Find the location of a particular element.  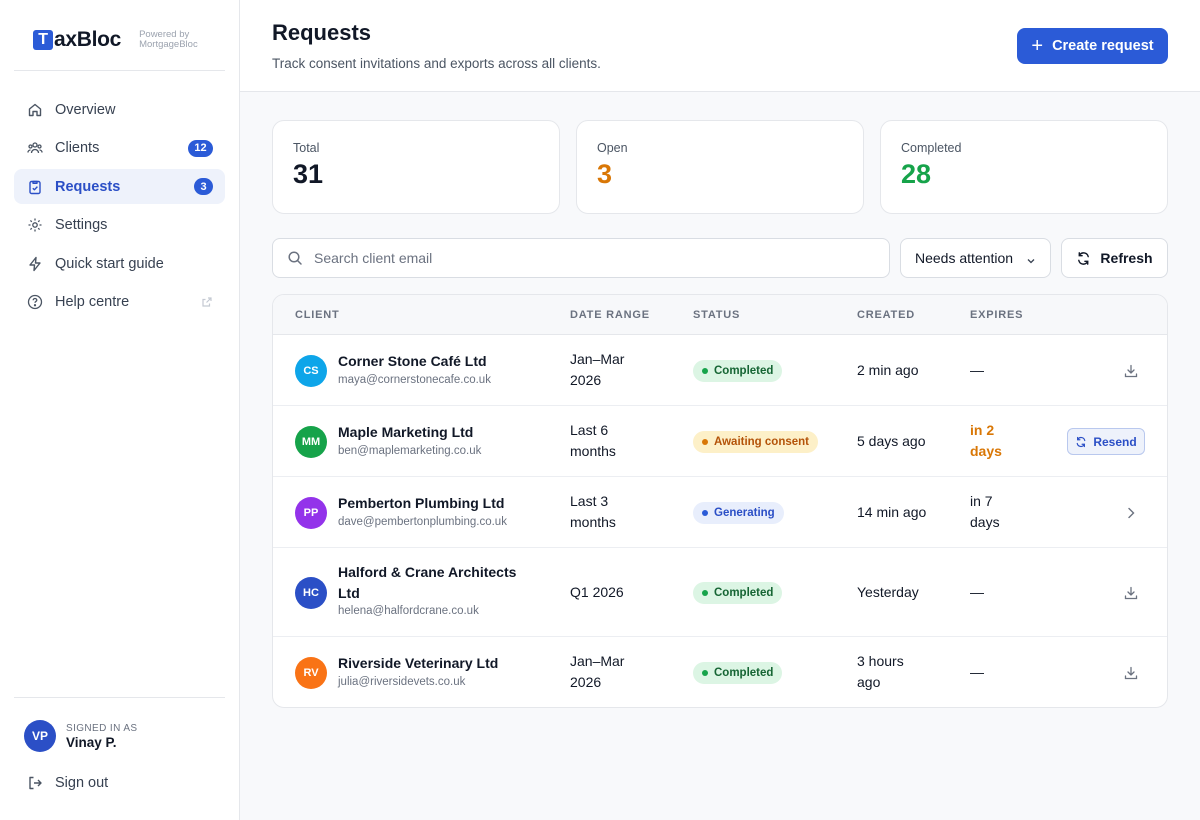

created-time: 2 min ago is located at coordinates (888, 370).